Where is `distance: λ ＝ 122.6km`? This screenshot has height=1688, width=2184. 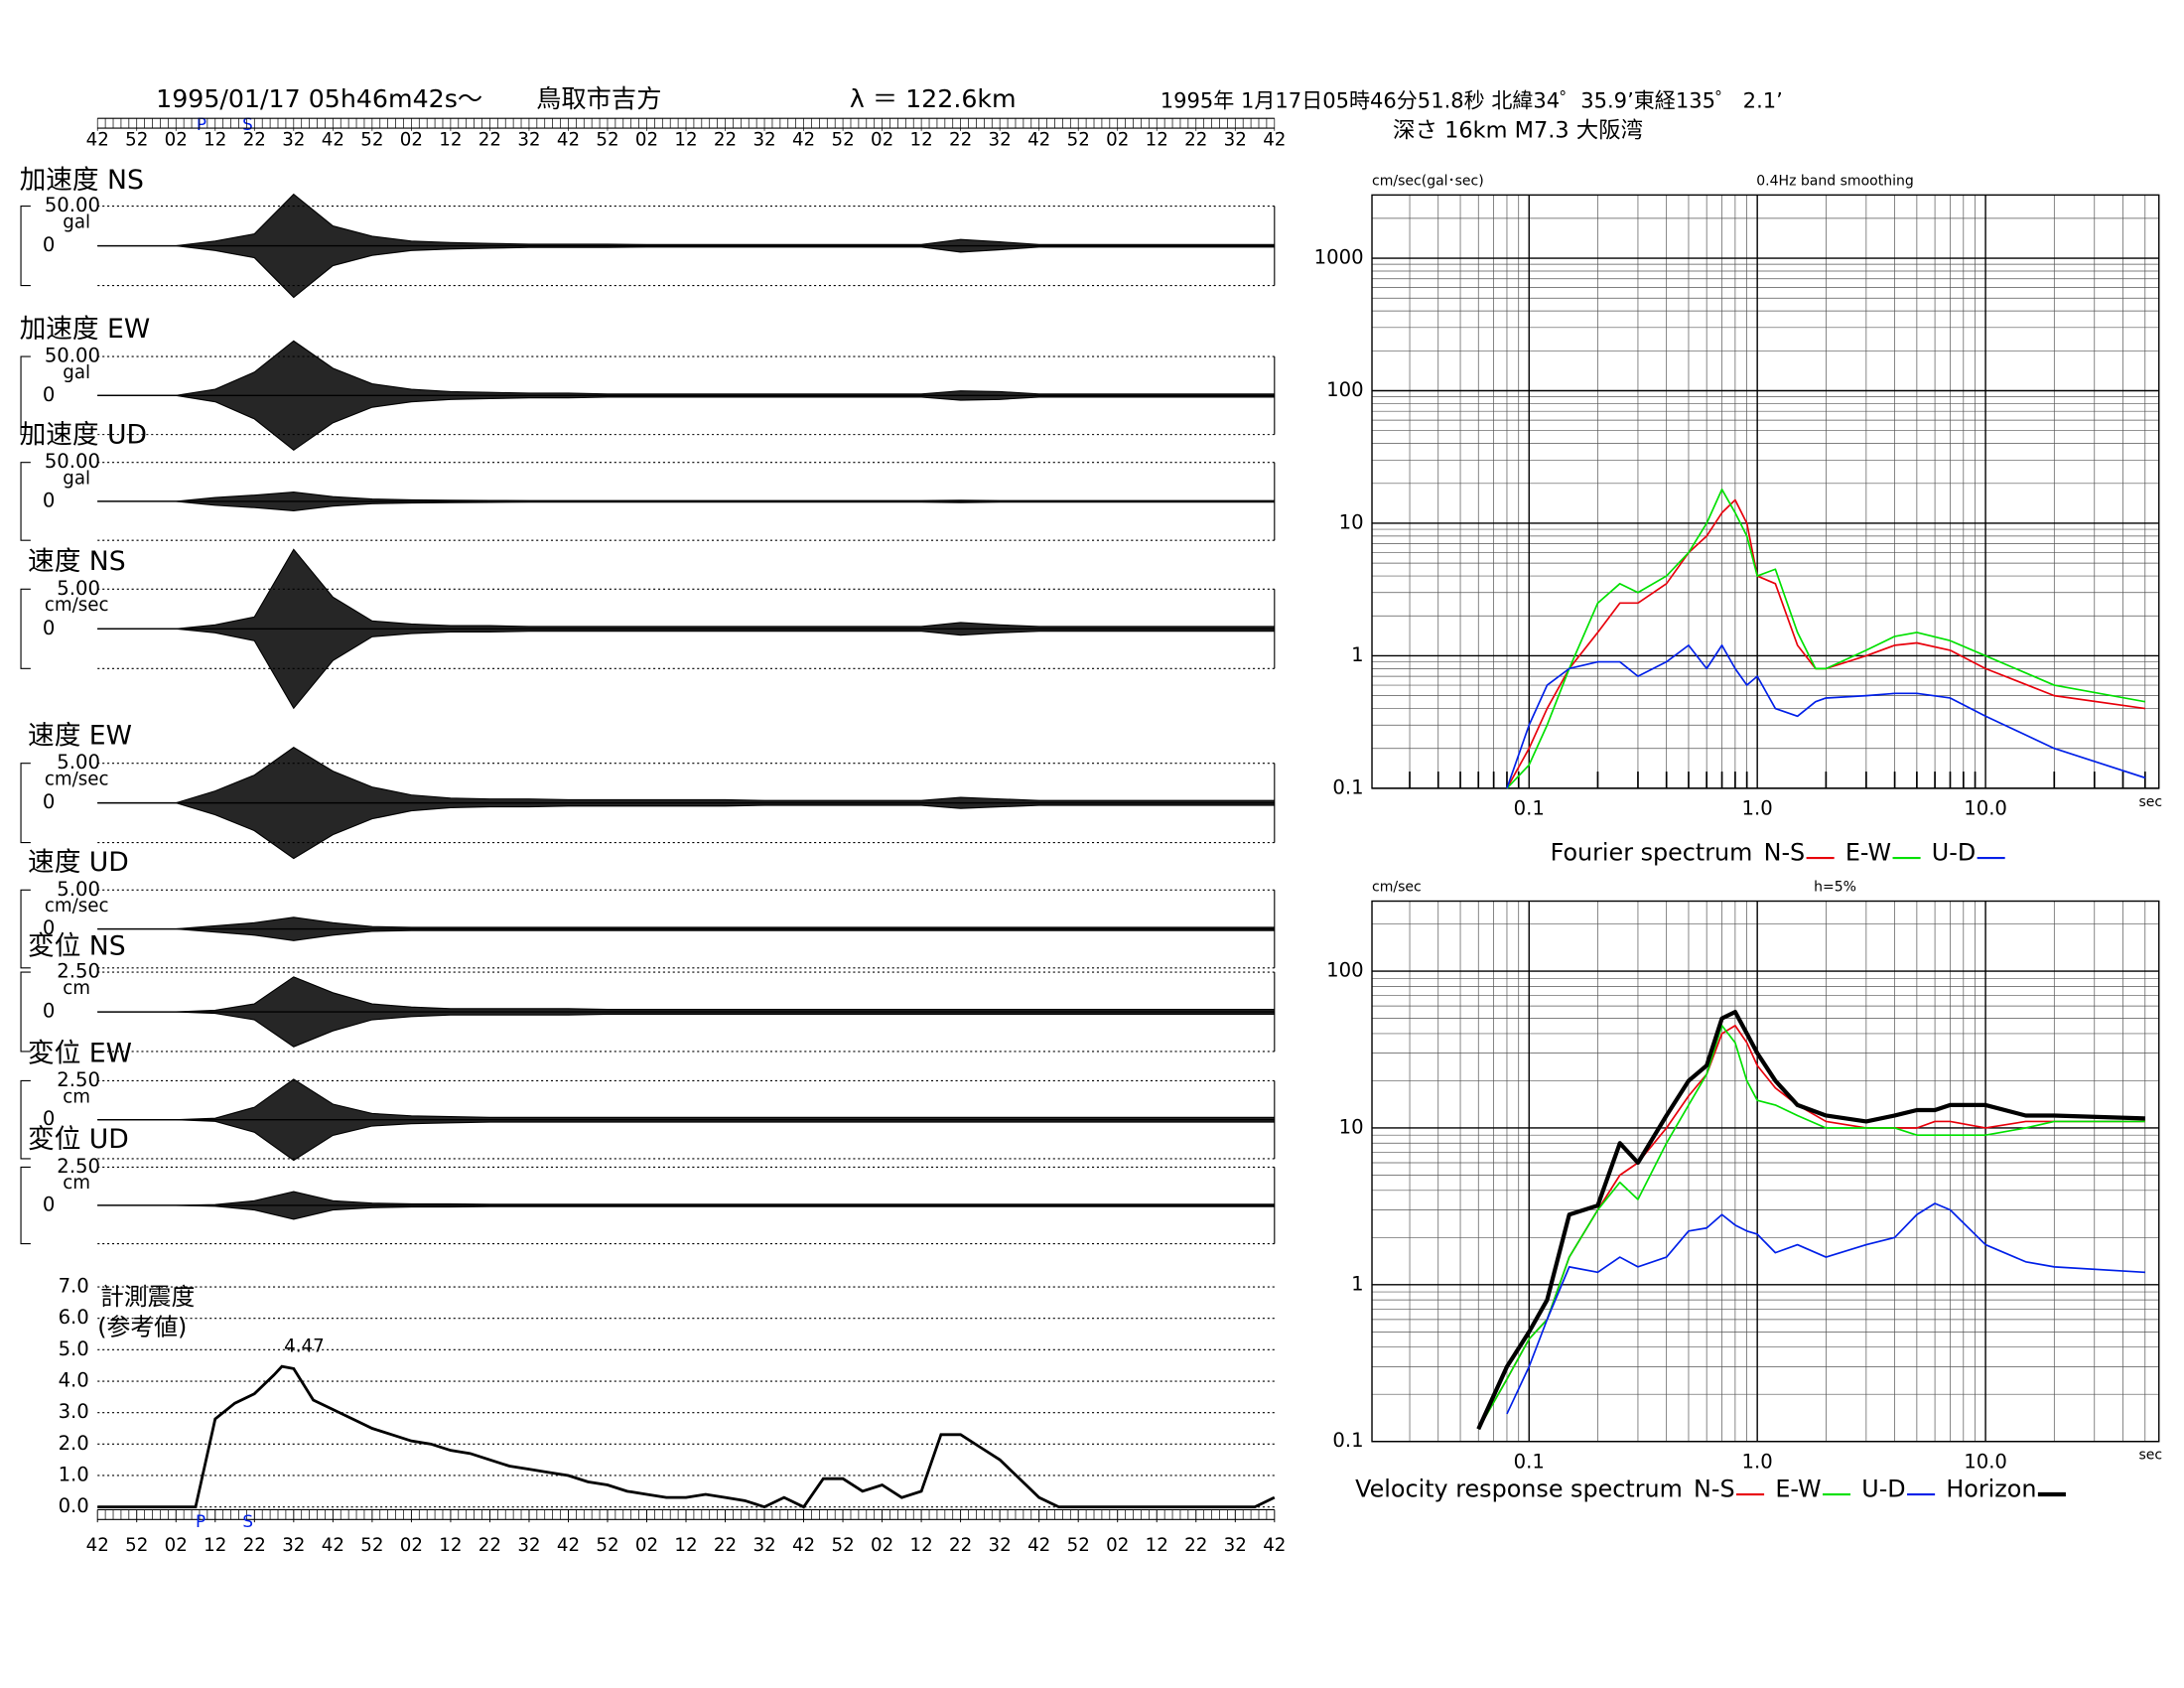 distance: λ ＝ 122.6km is located at coordinates (933, 98).